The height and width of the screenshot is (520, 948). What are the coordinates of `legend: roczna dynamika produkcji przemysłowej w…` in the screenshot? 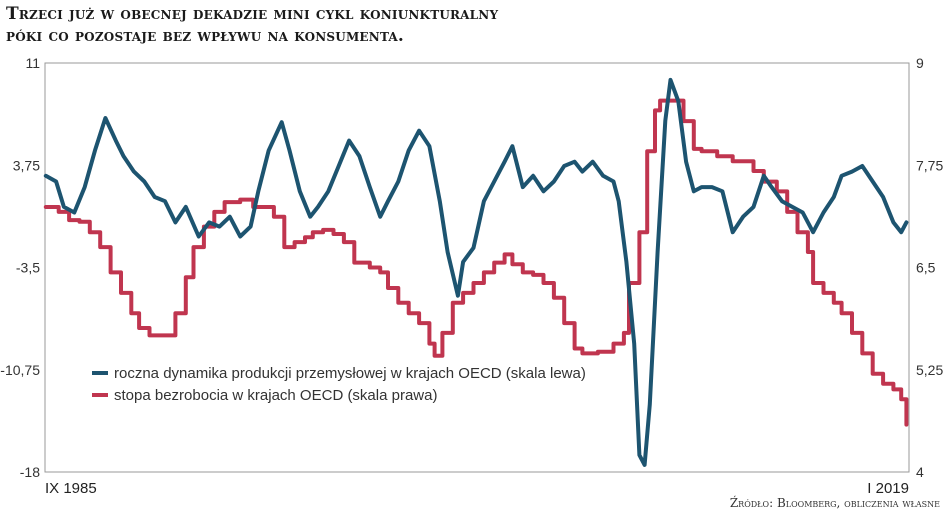 It's located at (339, 384).